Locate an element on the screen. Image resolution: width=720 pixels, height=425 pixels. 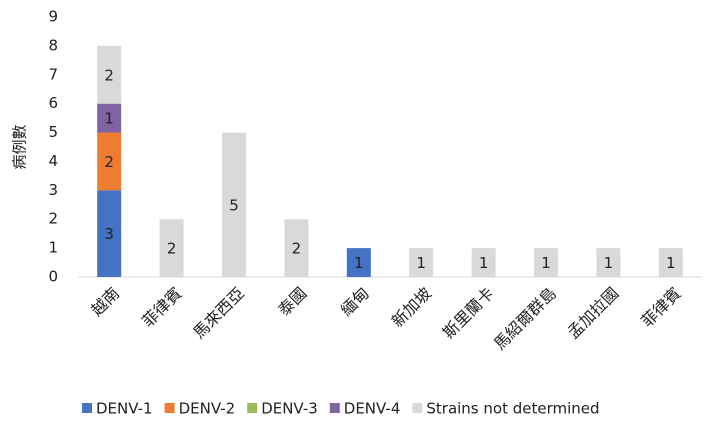
x-tick-label: 馬來西亞 is located at coordinates (218, 313).